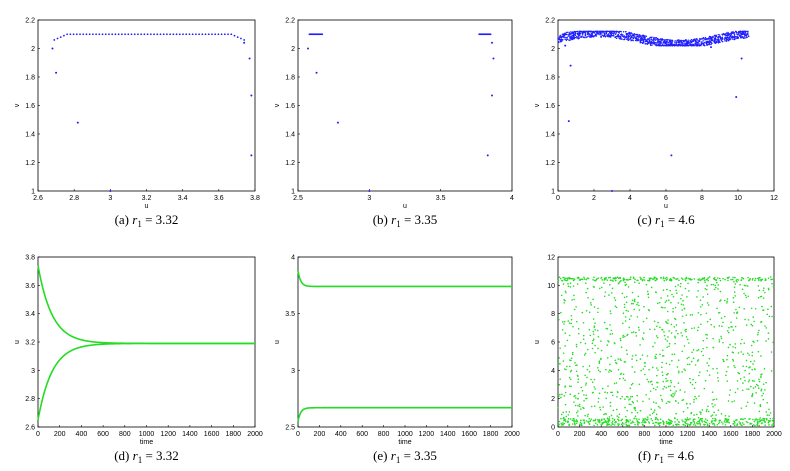 The height and width of the screenshot is (471, 790). I want to click on y-tick-label: 1.2, so click(290, 163).